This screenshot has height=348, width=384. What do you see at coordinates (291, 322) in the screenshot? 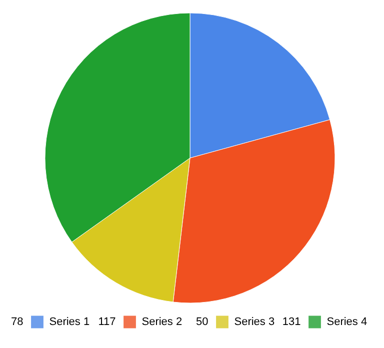
I see `data-label: 131` at bounding box center [291, 322].